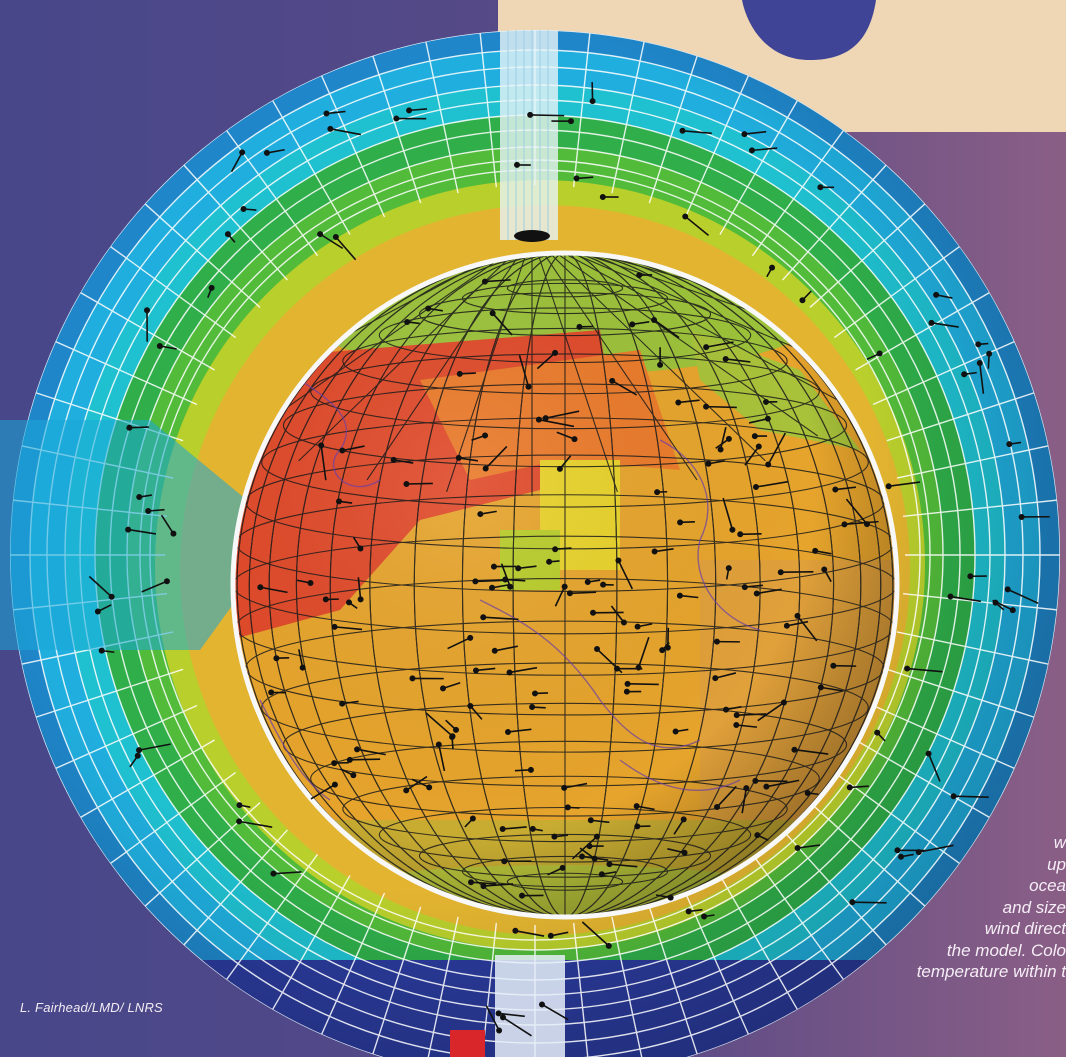  Describe the element at coordinates (1056, 864) in the screenshot. I see `caption-line: up` at that location.